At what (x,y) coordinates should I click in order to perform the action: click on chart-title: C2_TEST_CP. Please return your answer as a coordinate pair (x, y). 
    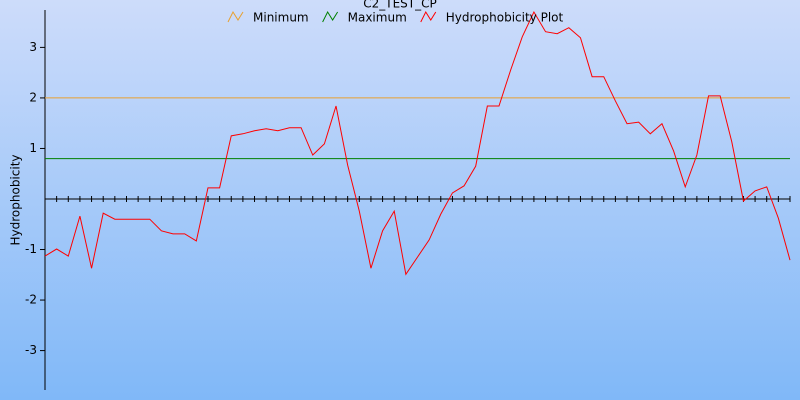
    Looking at the image, I should click on (400, 5).